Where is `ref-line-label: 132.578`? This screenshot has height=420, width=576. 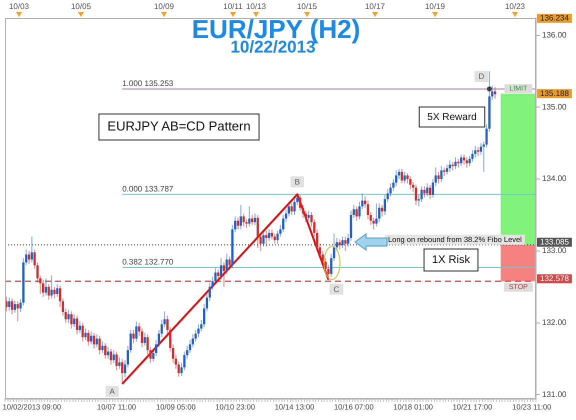
ref-line-label: 132.578 is located at coordinates (555, 278).